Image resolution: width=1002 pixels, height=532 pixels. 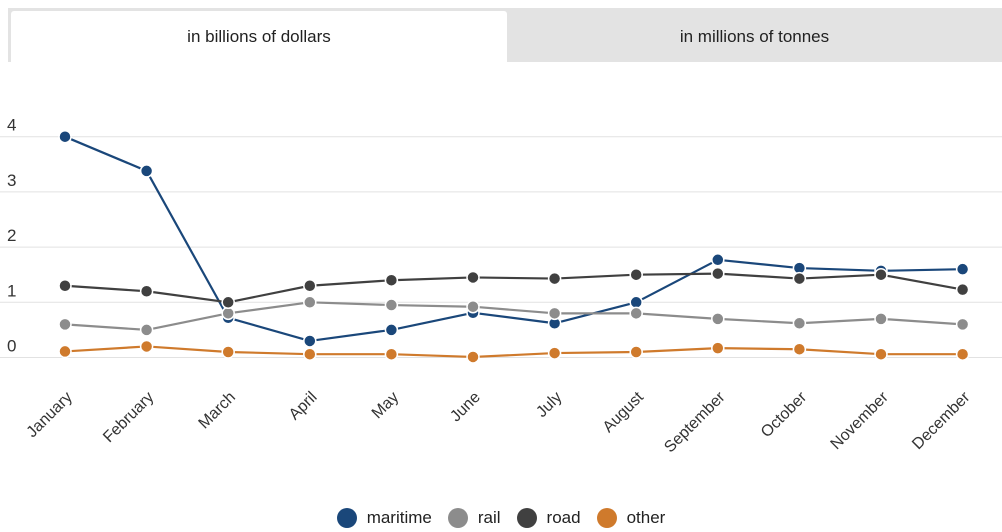 I want to click on legend: maritime rail road other, so click(x=501, y=518).